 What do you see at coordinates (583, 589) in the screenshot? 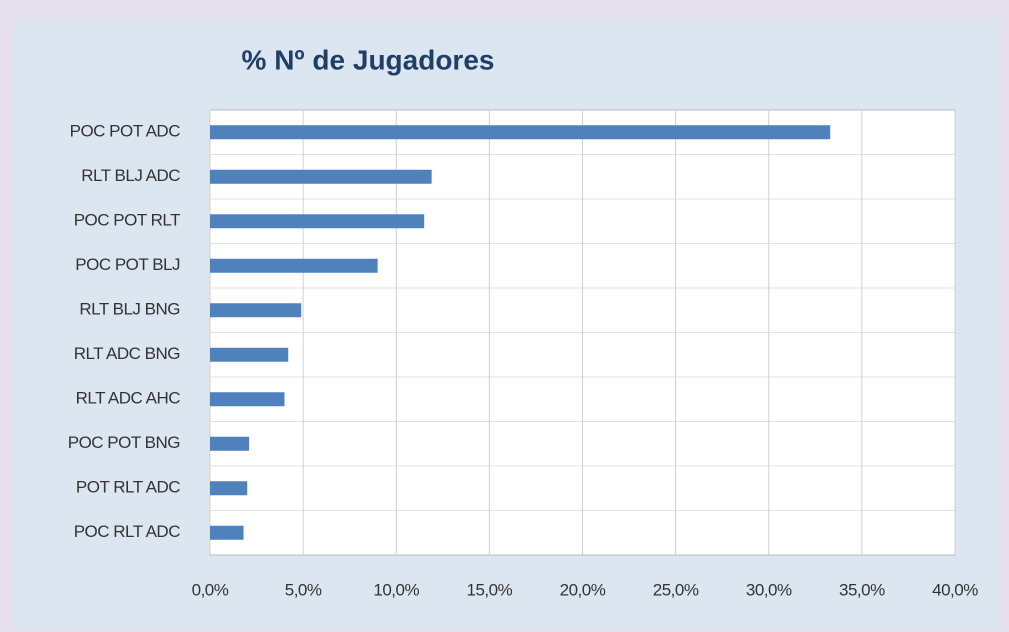
I see `x-tick-label: 20,0%` at bounding box center [583, 589].